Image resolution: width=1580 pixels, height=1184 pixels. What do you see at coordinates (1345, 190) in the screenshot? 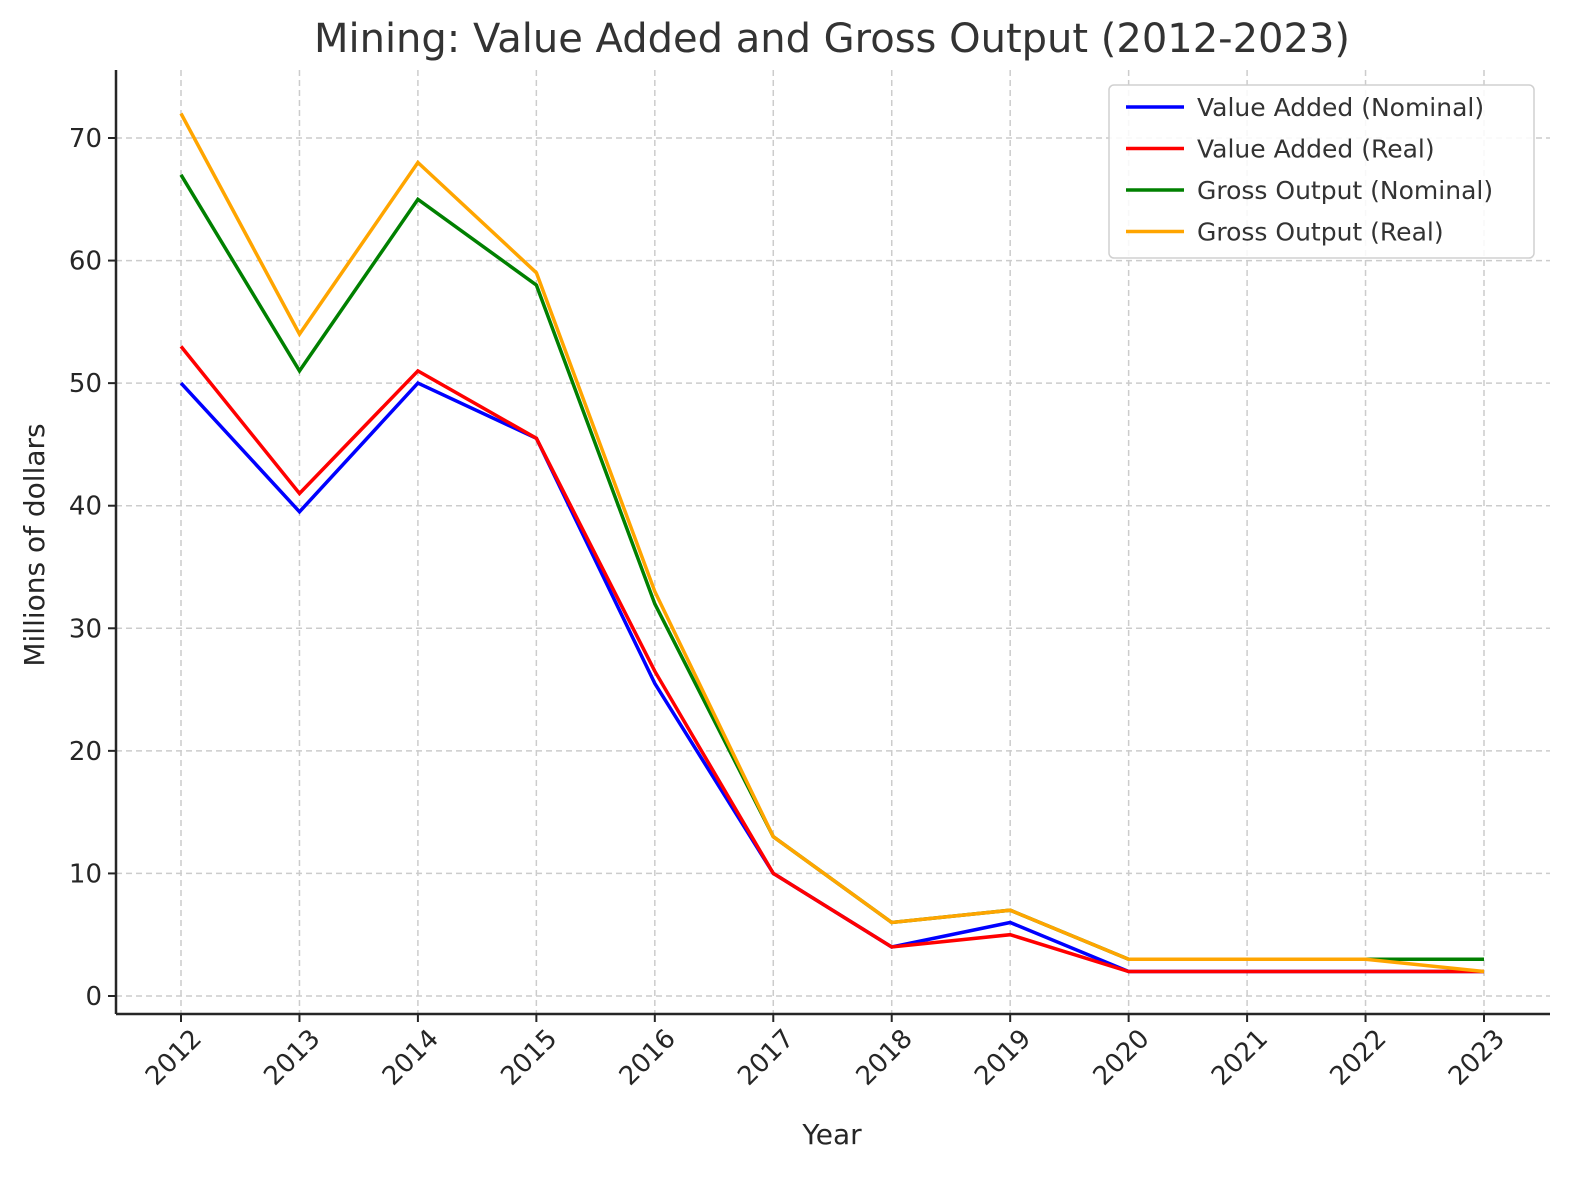
I see `legend-label: Gross Output (Nominal)` at bounding box center [1345, 190].